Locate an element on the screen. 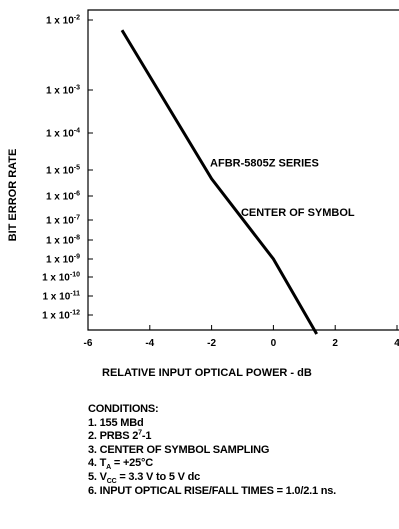 The width and height of the screenshot is (399, 529). y-tick-label: 1 x 10⁻⁸ is located at coordinates (63, 241).